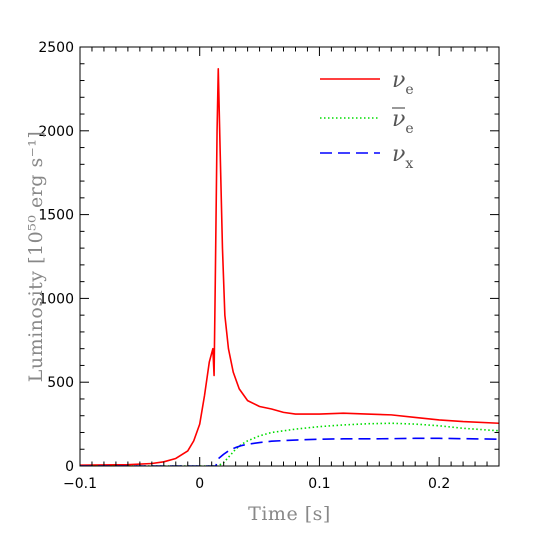  Describe the element at coordinates (60, 383) in the screenshot. I see `y-tick-label: 500` at that location.